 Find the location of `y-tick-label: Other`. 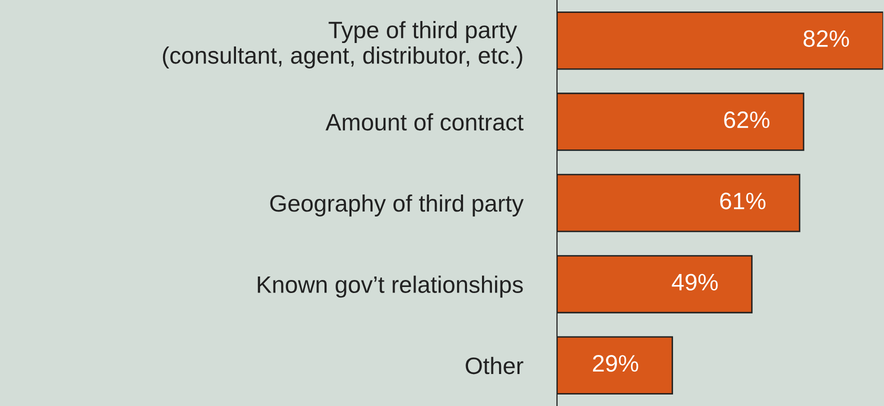

y-tick-label: Other is located at coordinates (495, 365).